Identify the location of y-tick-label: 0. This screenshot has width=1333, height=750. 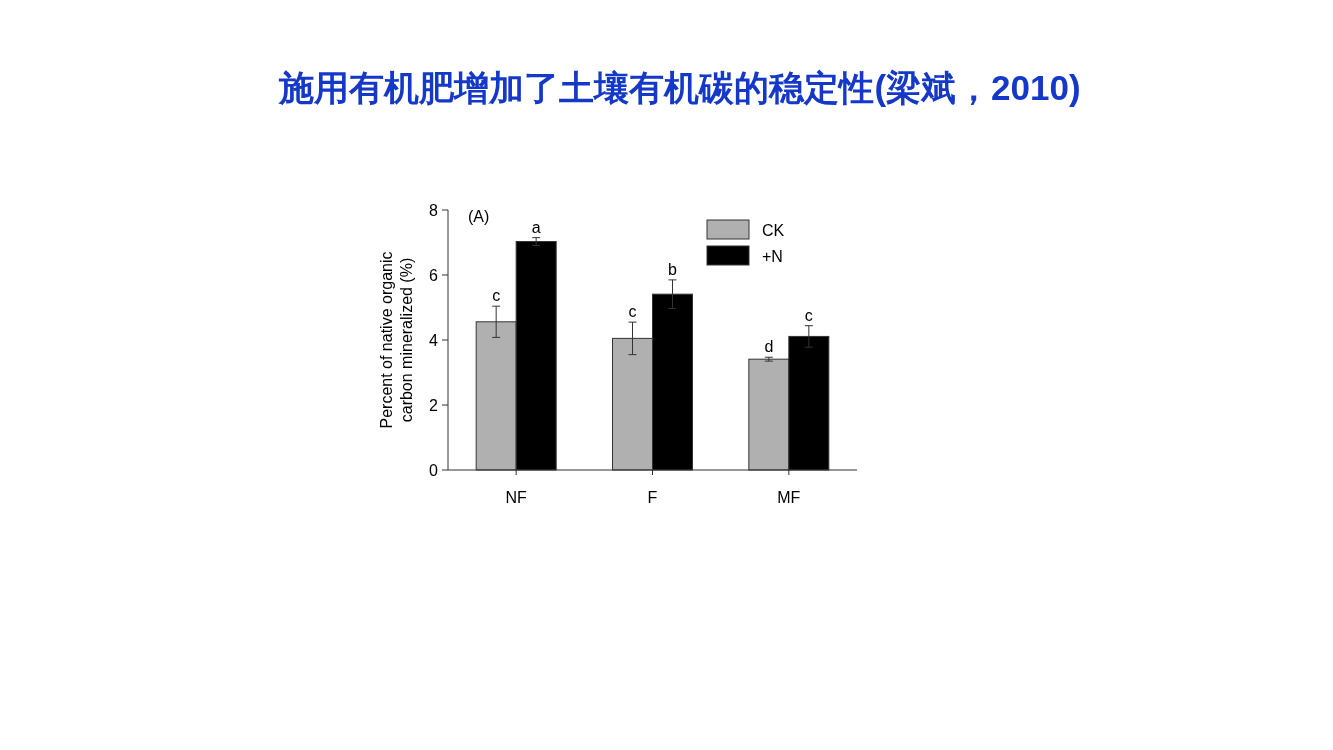
(434, 470).